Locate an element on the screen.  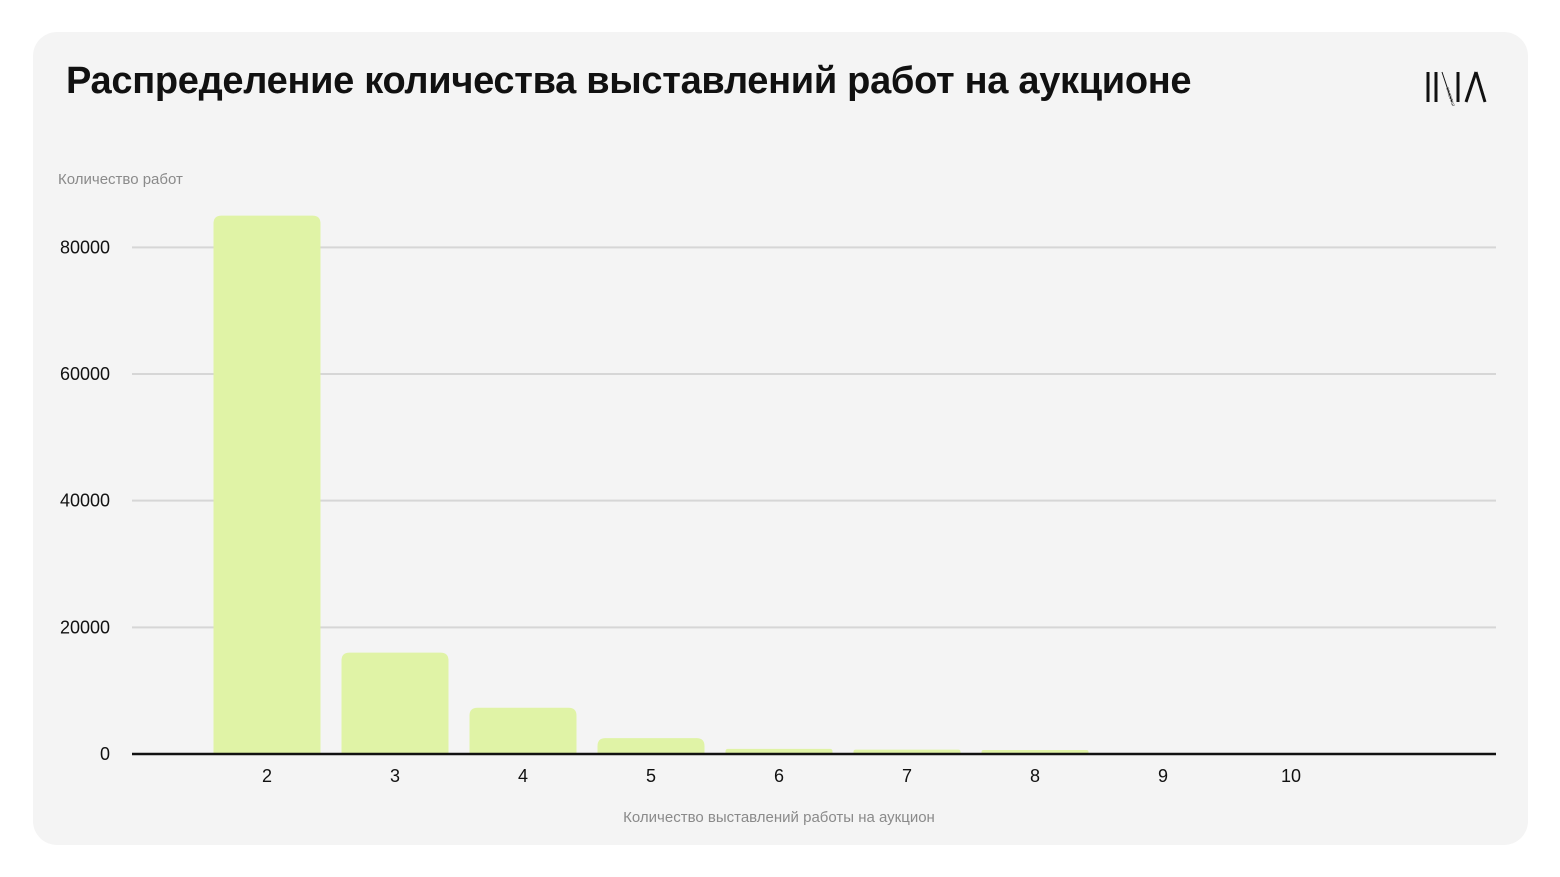
y-tick-label: 80000 is located at coordinates (85, 247).